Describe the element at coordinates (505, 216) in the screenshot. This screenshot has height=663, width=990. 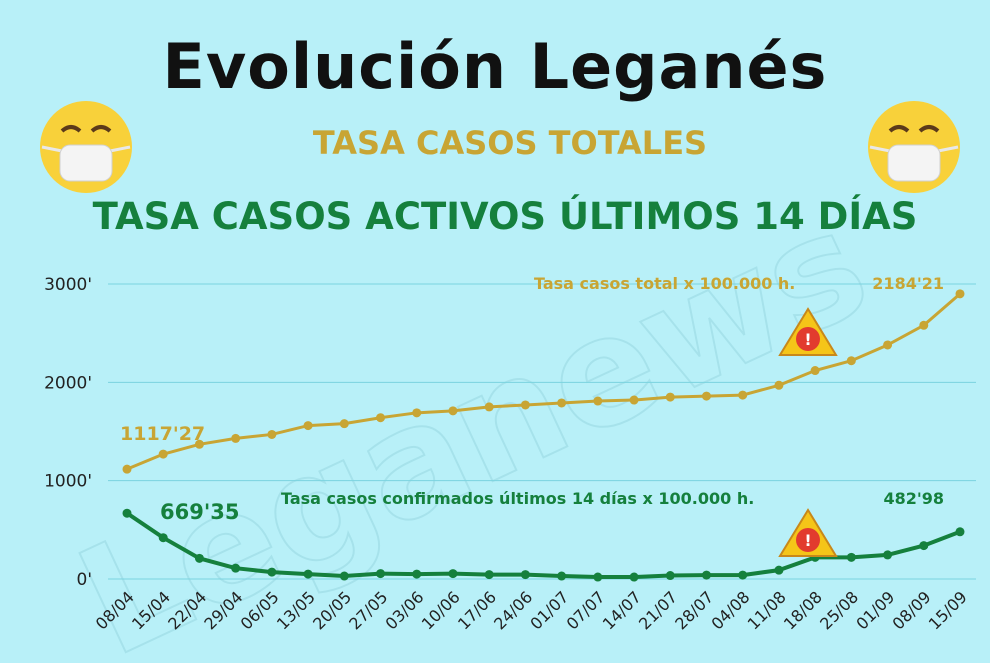
I see `subtitle-active: TASA CASOS ACTIVOS ÚLTIMOS 14 DÍAS` at that location.